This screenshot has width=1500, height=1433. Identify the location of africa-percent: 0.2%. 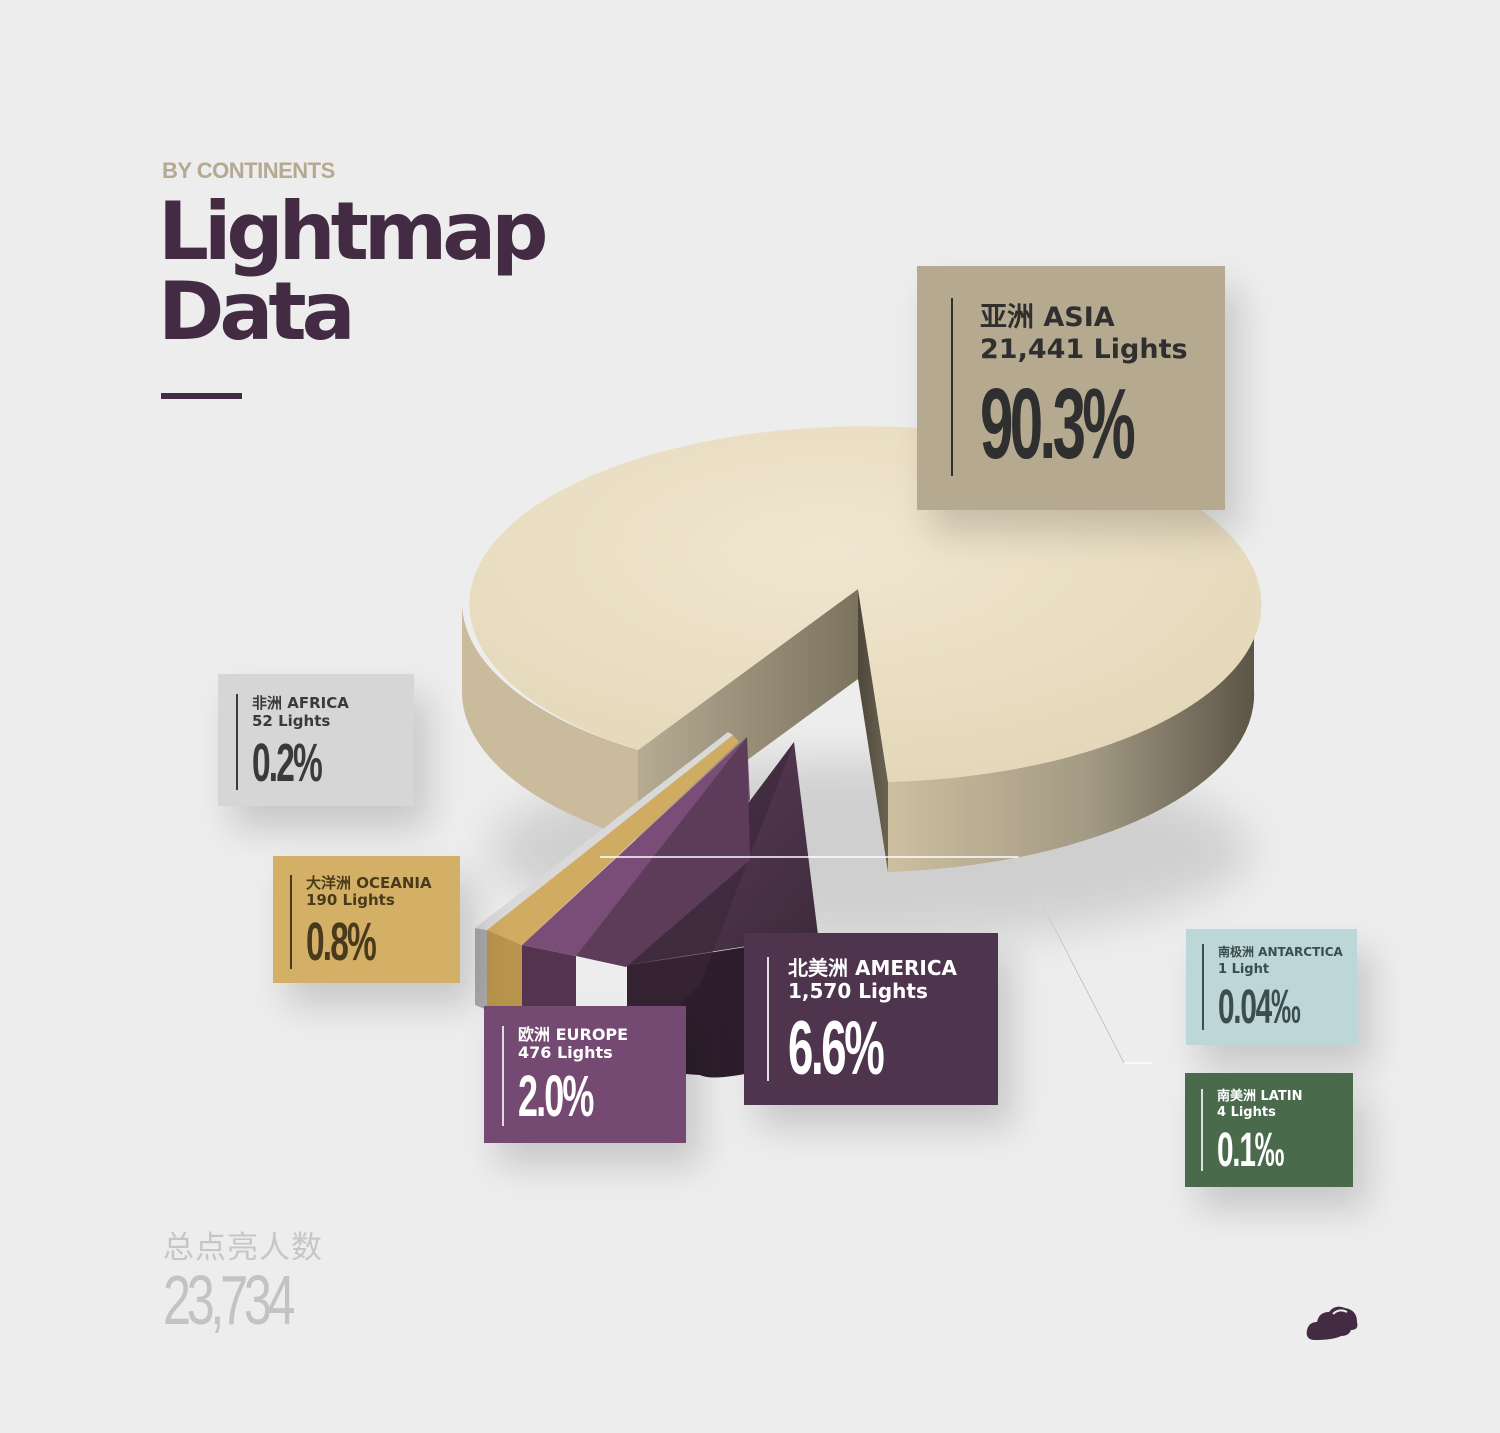
(287, 763).